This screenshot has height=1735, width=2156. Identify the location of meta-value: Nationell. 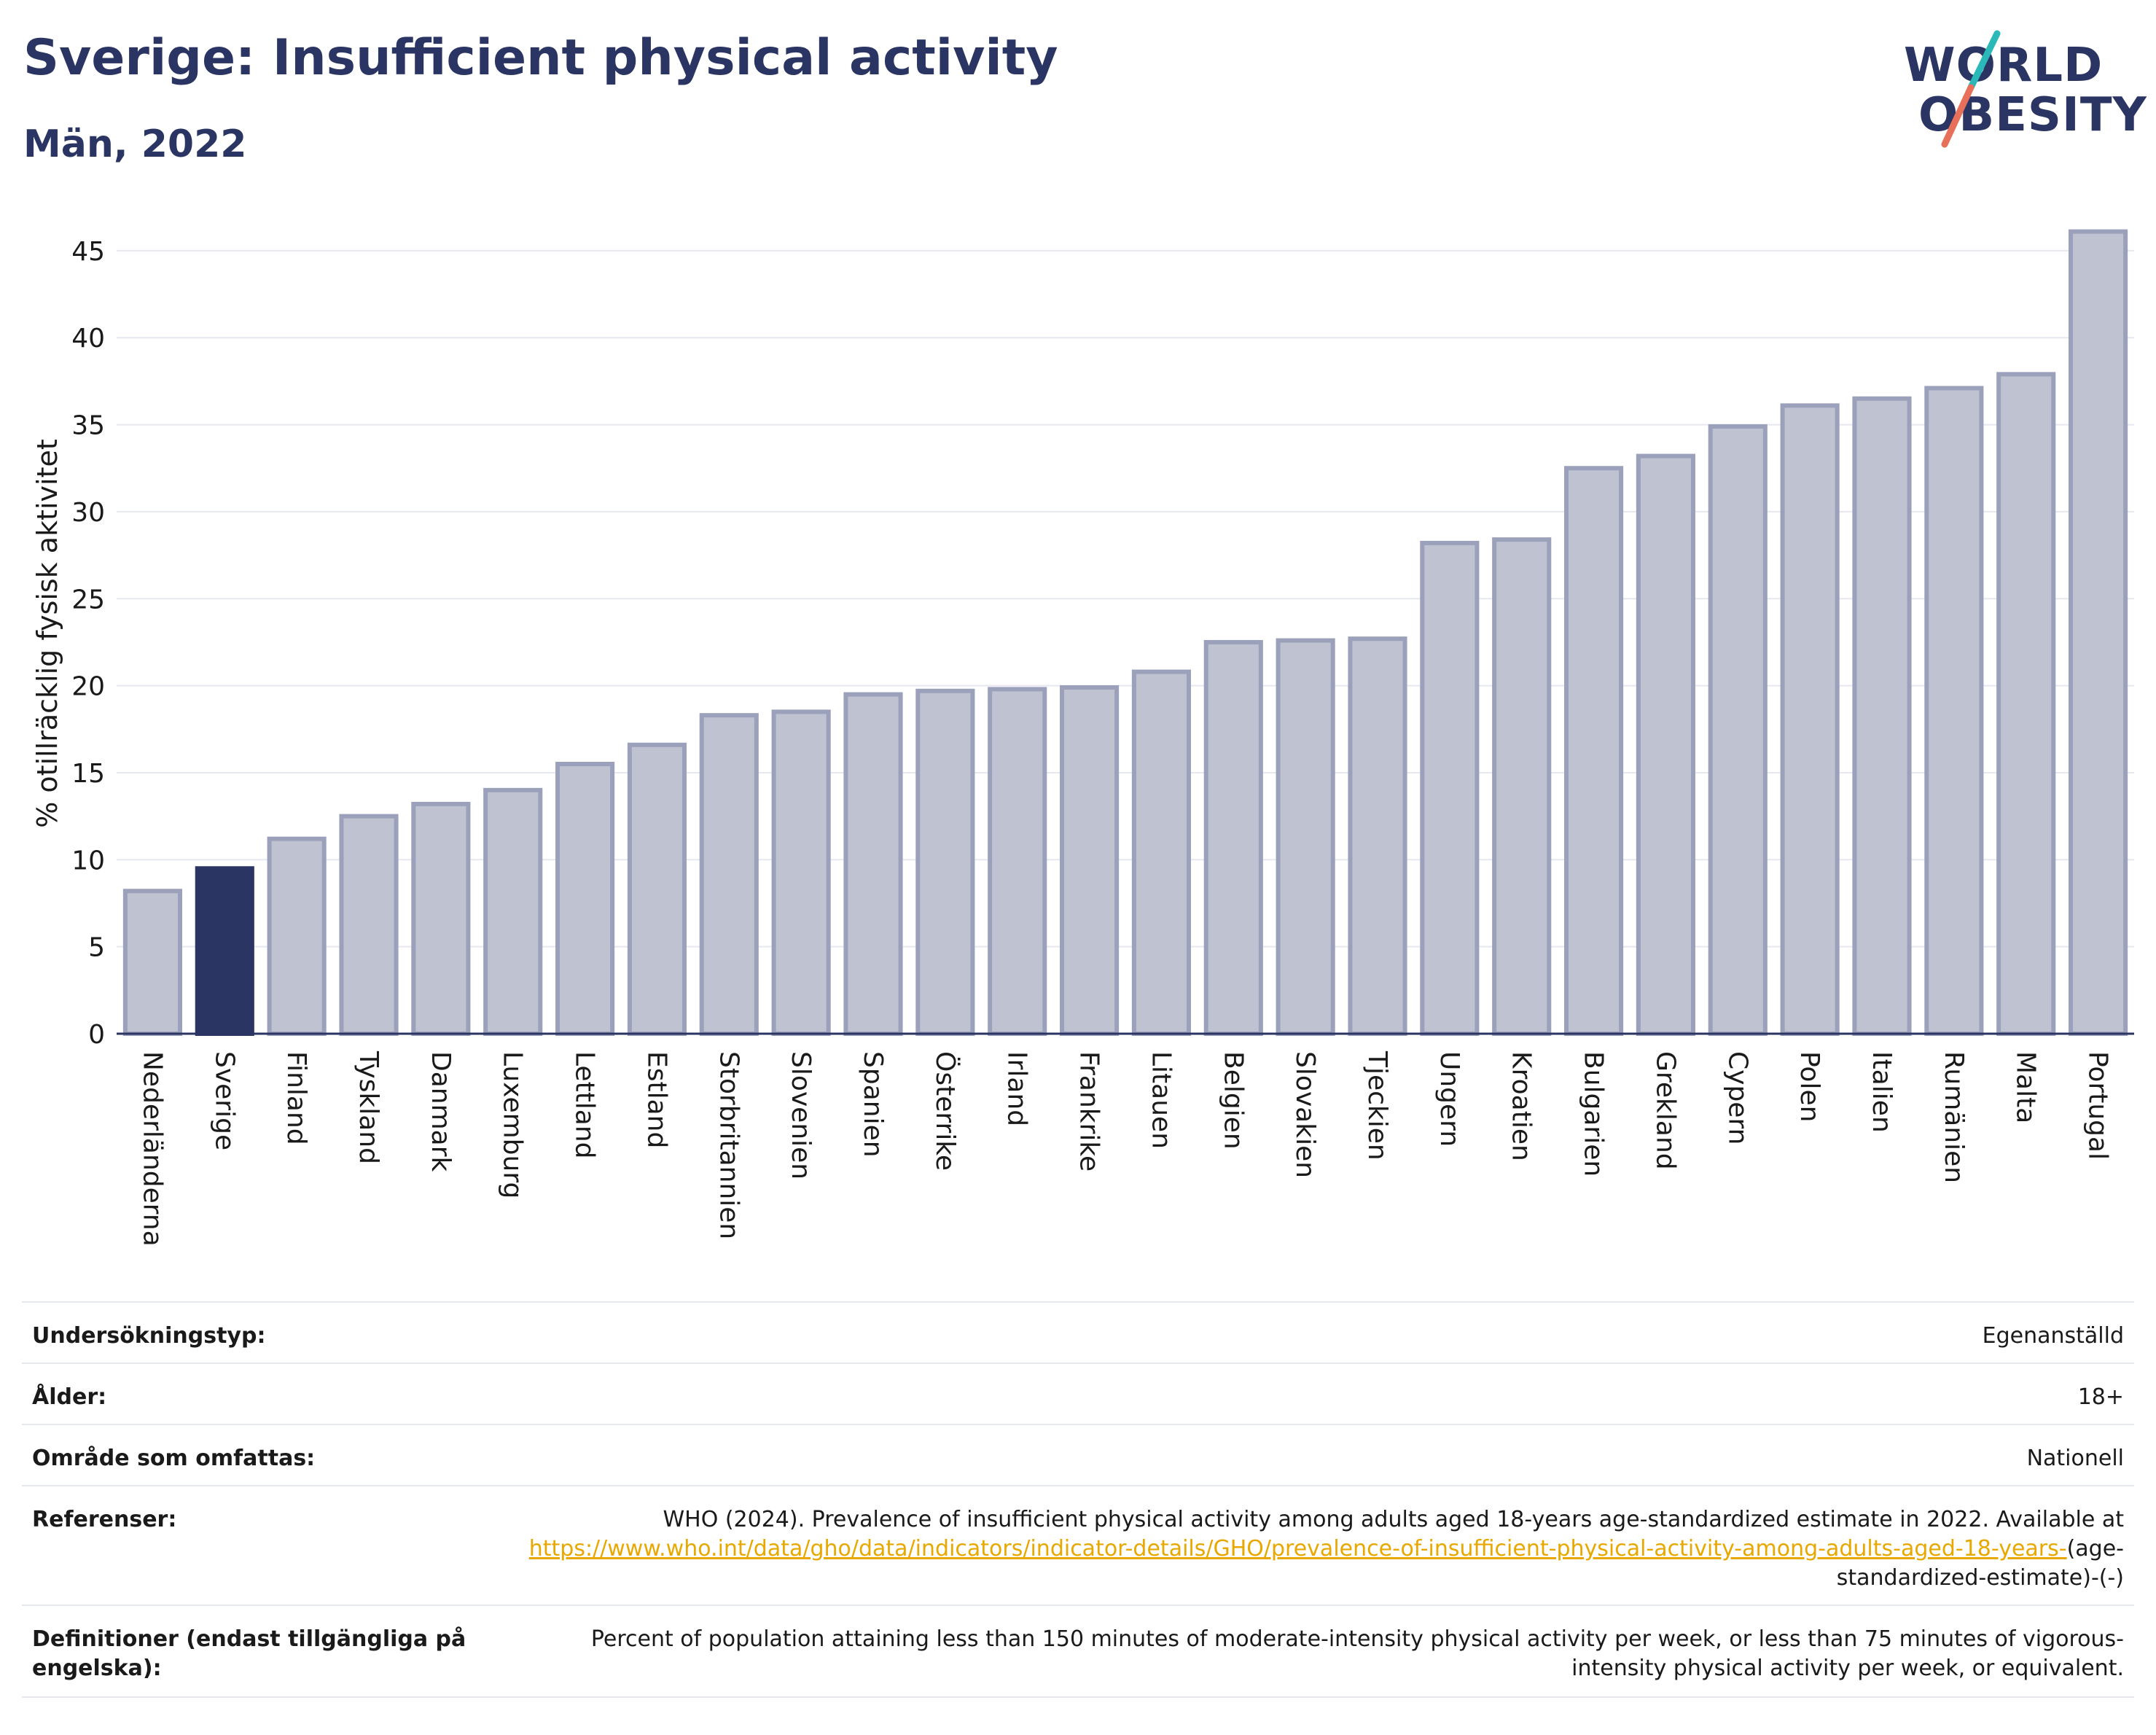
(2075, 1458).